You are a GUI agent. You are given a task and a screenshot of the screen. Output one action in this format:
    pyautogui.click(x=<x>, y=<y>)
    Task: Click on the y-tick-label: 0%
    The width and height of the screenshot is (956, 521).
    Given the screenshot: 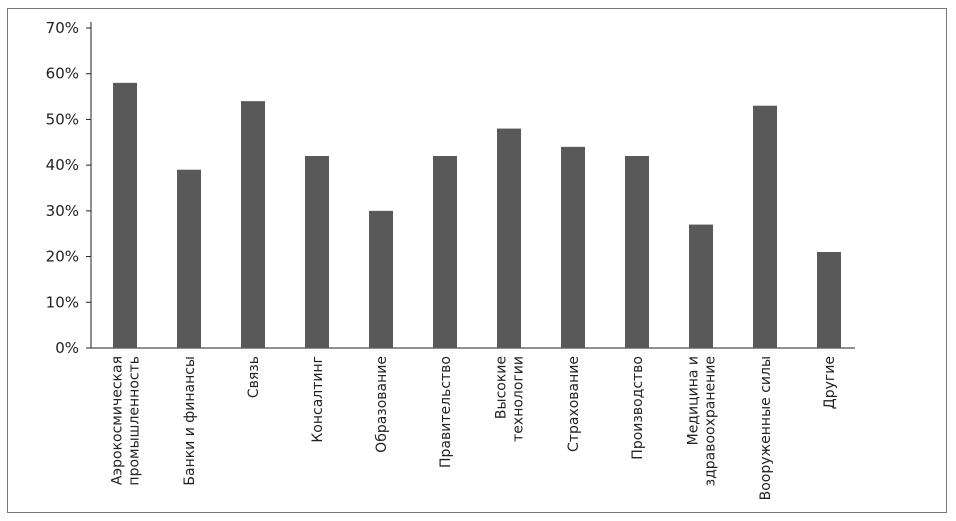 What is the action you would take?
    pyautogui.click(x=67, y=348)
    